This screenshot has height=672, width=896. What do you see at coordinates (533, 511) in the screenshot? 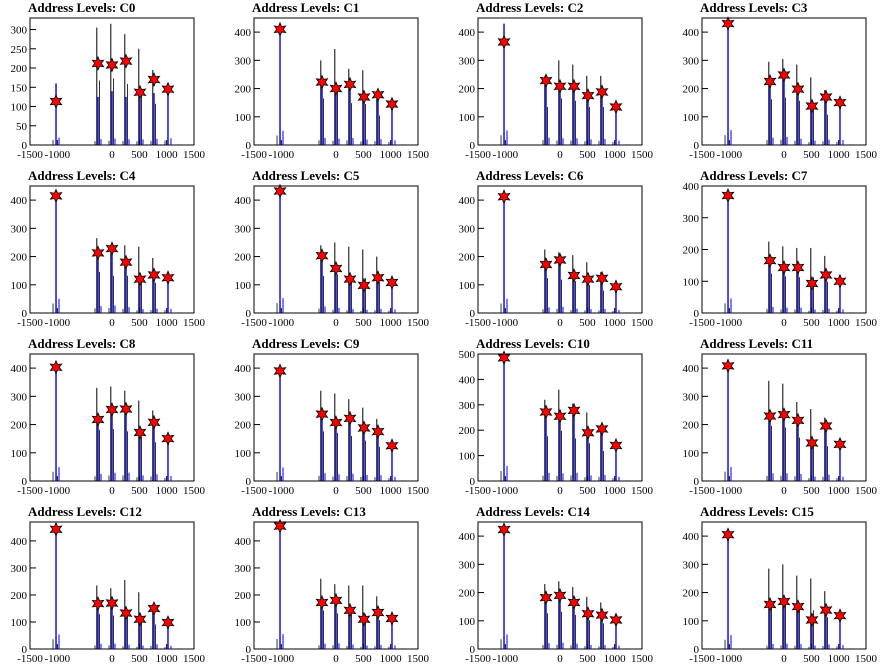
I see `chart-title: Address Levels: C14` at bounding box center [533, 511].